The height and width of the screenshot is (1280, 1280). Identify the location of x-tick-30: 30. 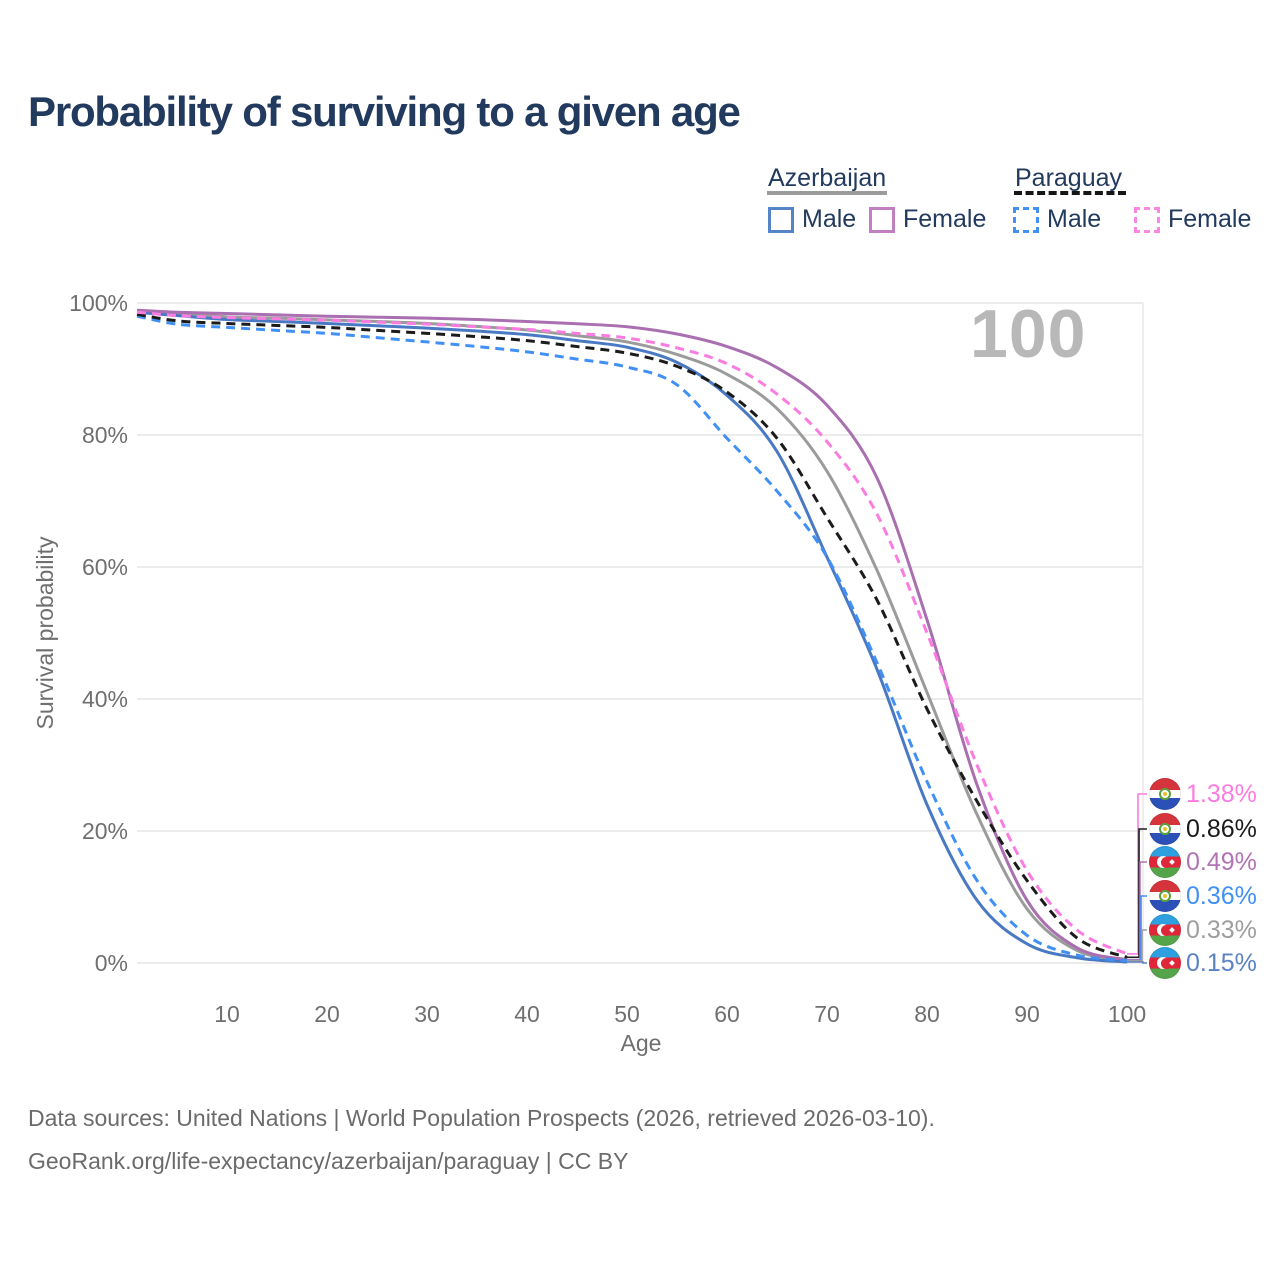
(427, 1014).